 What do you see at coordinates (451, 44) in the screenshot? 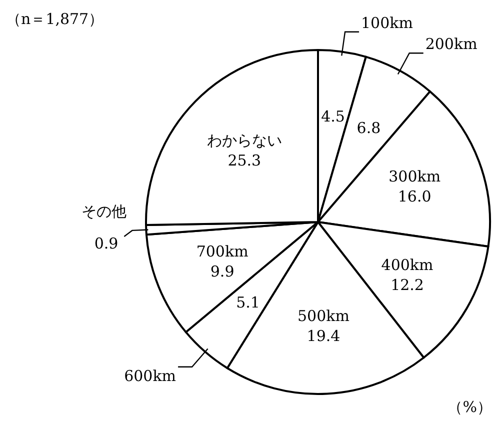
I see `slice-label: 200km` at bounding box center [451, 44].